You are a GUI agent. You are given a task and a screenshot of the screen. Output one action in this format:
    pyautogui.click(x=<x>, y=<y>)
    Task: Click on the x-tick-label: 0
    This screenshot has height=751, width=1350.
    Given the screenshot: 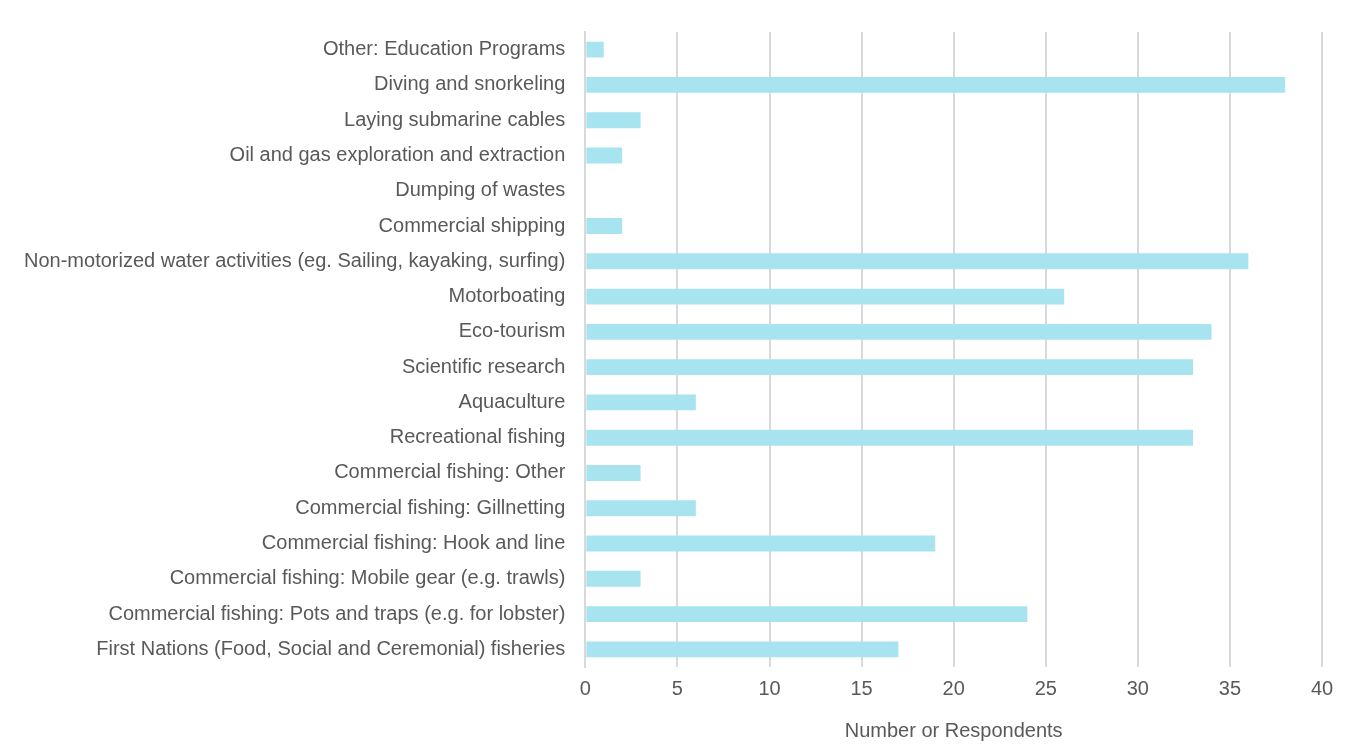 What is the action you would take?
    pyautogui.click(x=585, y=687)
    